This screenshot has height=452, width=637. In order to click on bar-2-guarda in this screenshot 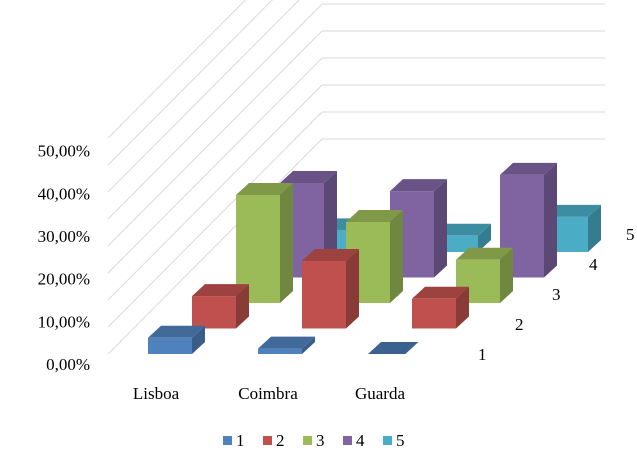, I will do `click(440, 307)`.